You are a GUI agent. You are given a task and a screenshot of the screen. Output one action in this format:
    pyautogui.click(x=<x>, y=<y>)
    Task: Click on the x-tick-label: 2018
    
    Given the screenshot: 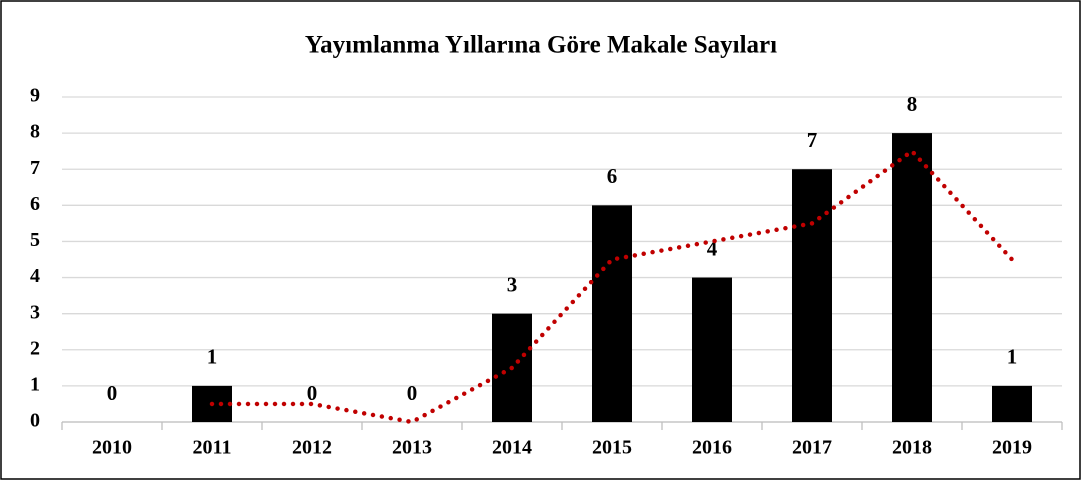 What is the action you would take?
    pyautogui.click(x=912, y=448)
    